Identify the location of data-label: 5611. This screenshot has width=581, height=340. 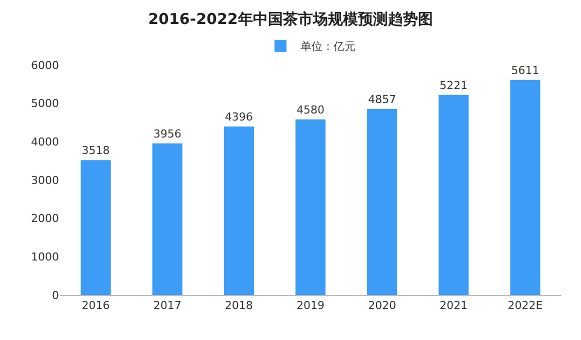
(525, 70).